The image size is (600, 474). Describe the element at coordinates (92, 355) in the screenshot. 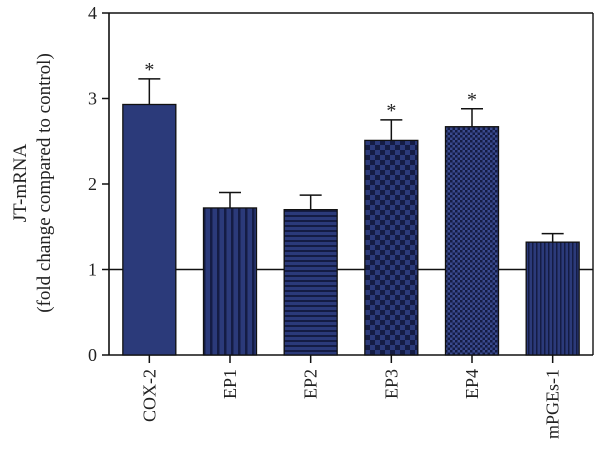

I see `y-tick-label: 0` at that location.